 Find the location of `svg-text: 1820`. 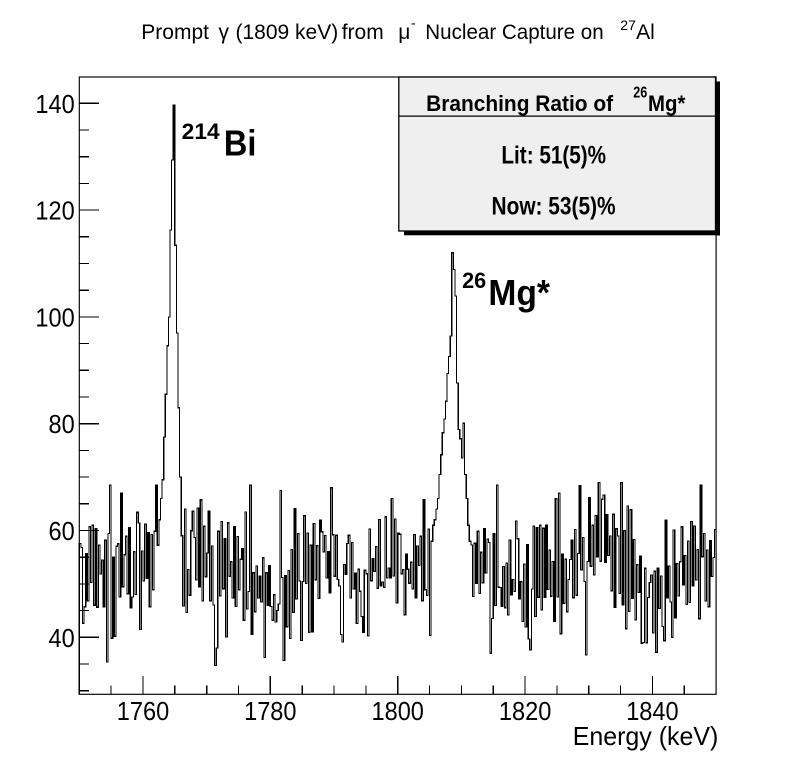

svg-text: 1820 is located at coordinates (525, 711).